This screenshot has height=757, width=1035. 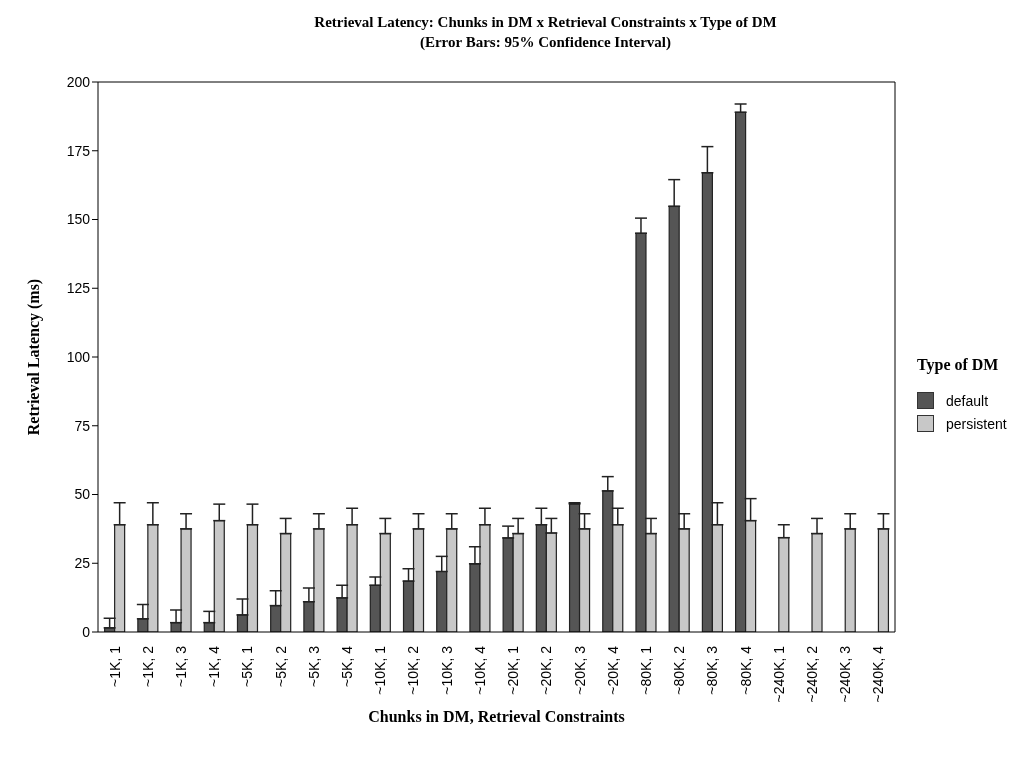 What do you see at coordinates (78, 81) in the screenshot?
I see `y-tick-label: 200` at bounding box center [78, 81].